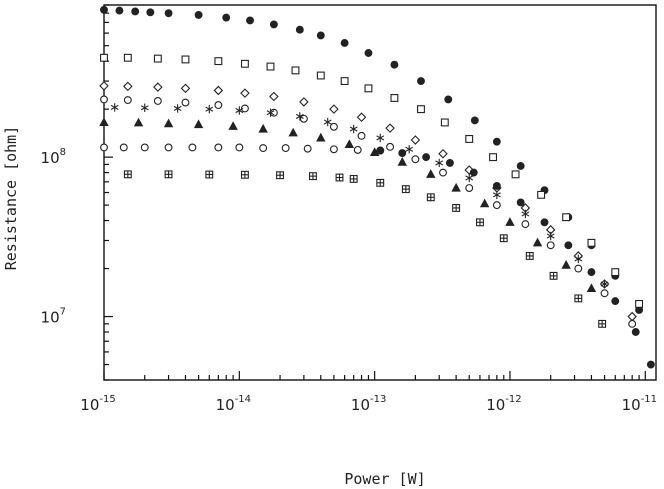 The width and height of the screenshot is (664, 489). I want to click on y-tick-labels: 107 108, so click(53, 236).